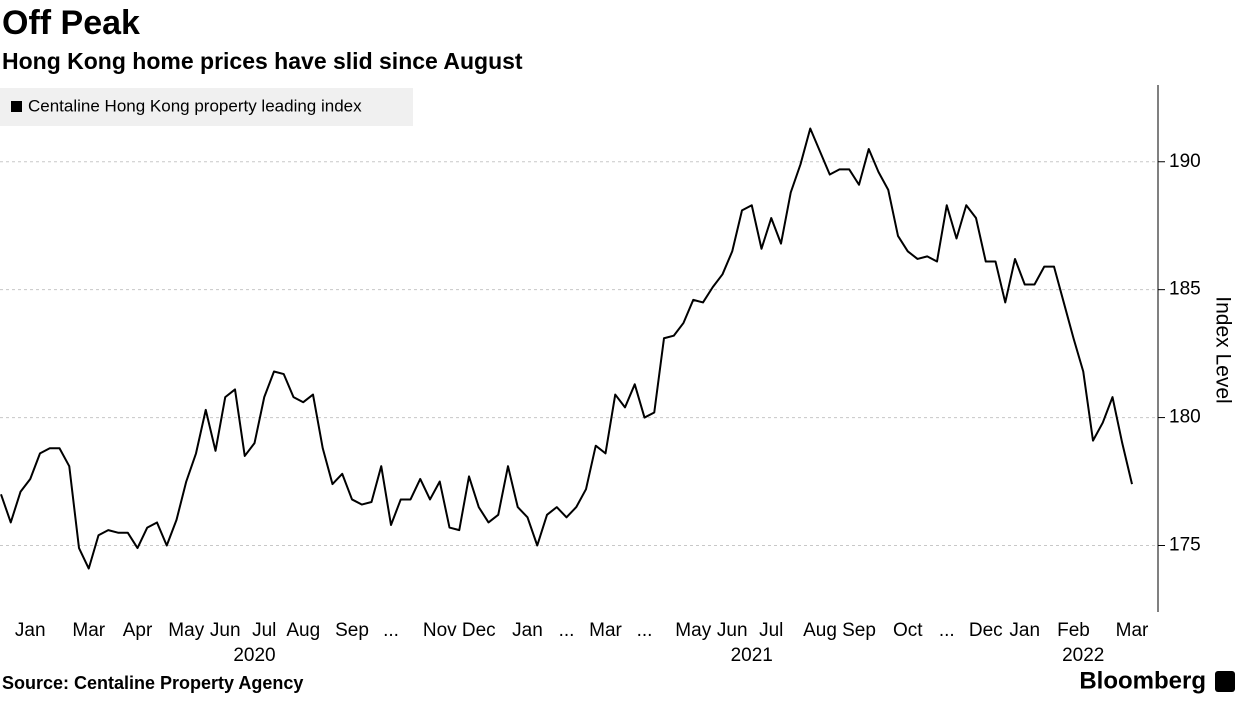 This screenshot has height=702, width=1240. I want to click on y-tick-label: 190, so click(1185, 161).